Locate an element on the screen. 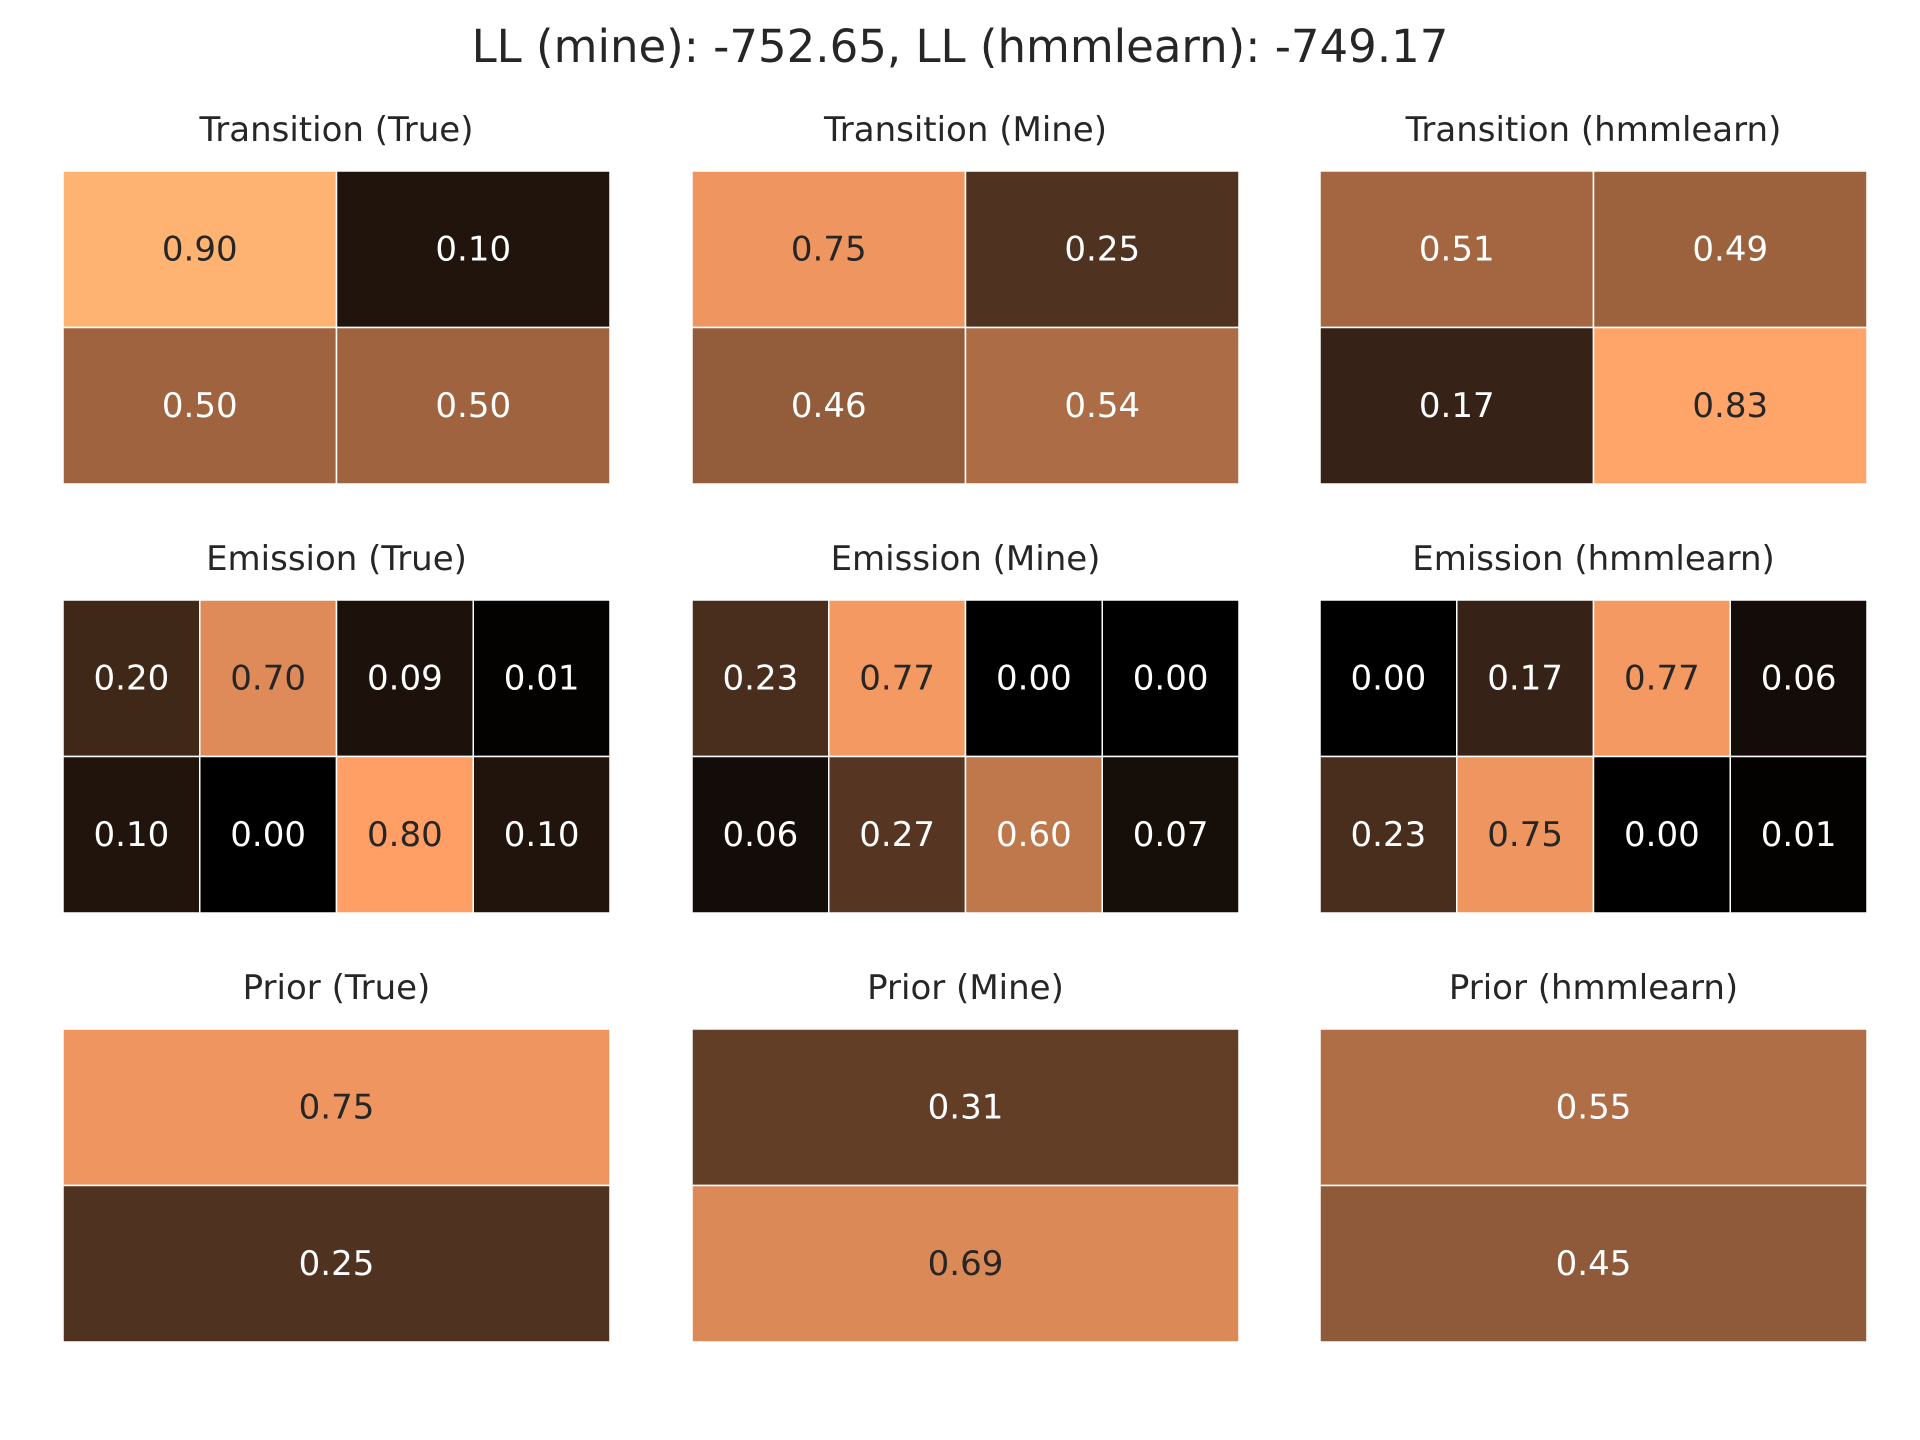  heatmap-cell-label: 0.46 is located at coordinates (829, 406).